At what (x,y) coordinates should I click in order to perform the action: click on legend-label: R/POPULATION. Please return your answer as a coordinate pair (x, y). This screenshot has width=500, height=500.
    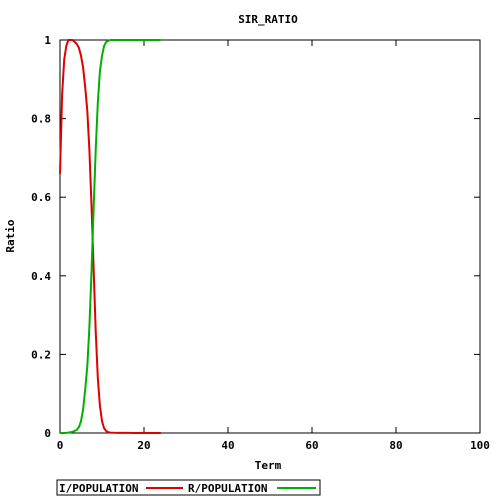
    Looking at the image, I should click on (227, 488).